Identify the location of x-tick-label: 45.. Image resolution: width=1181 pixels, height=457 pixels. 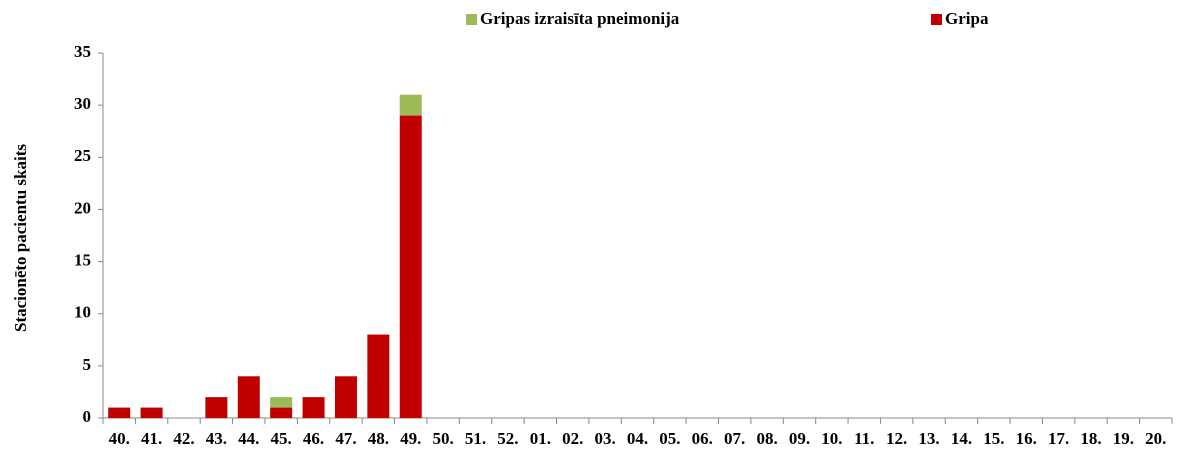
(281, 438).